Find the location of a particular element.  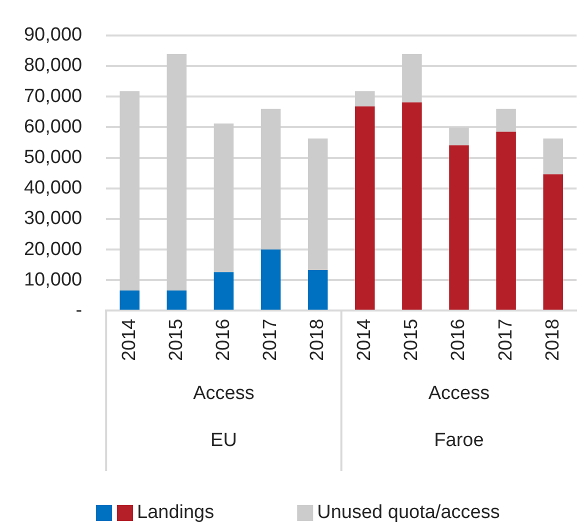

y-tick-label: - is located at coordinates (79, 310).